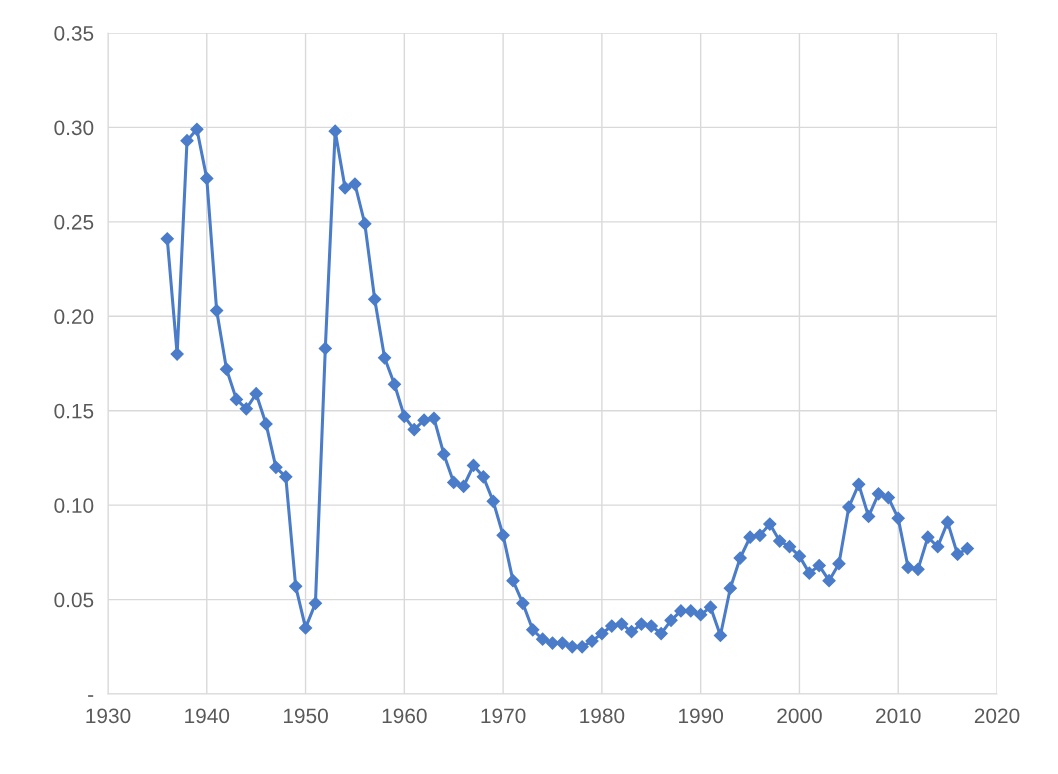 The height and width of the screenshot is (774, 1058). Describe the element at coordinates (74, 128) in the screenshot. I see `y-tick-label: 0.30` at that location.